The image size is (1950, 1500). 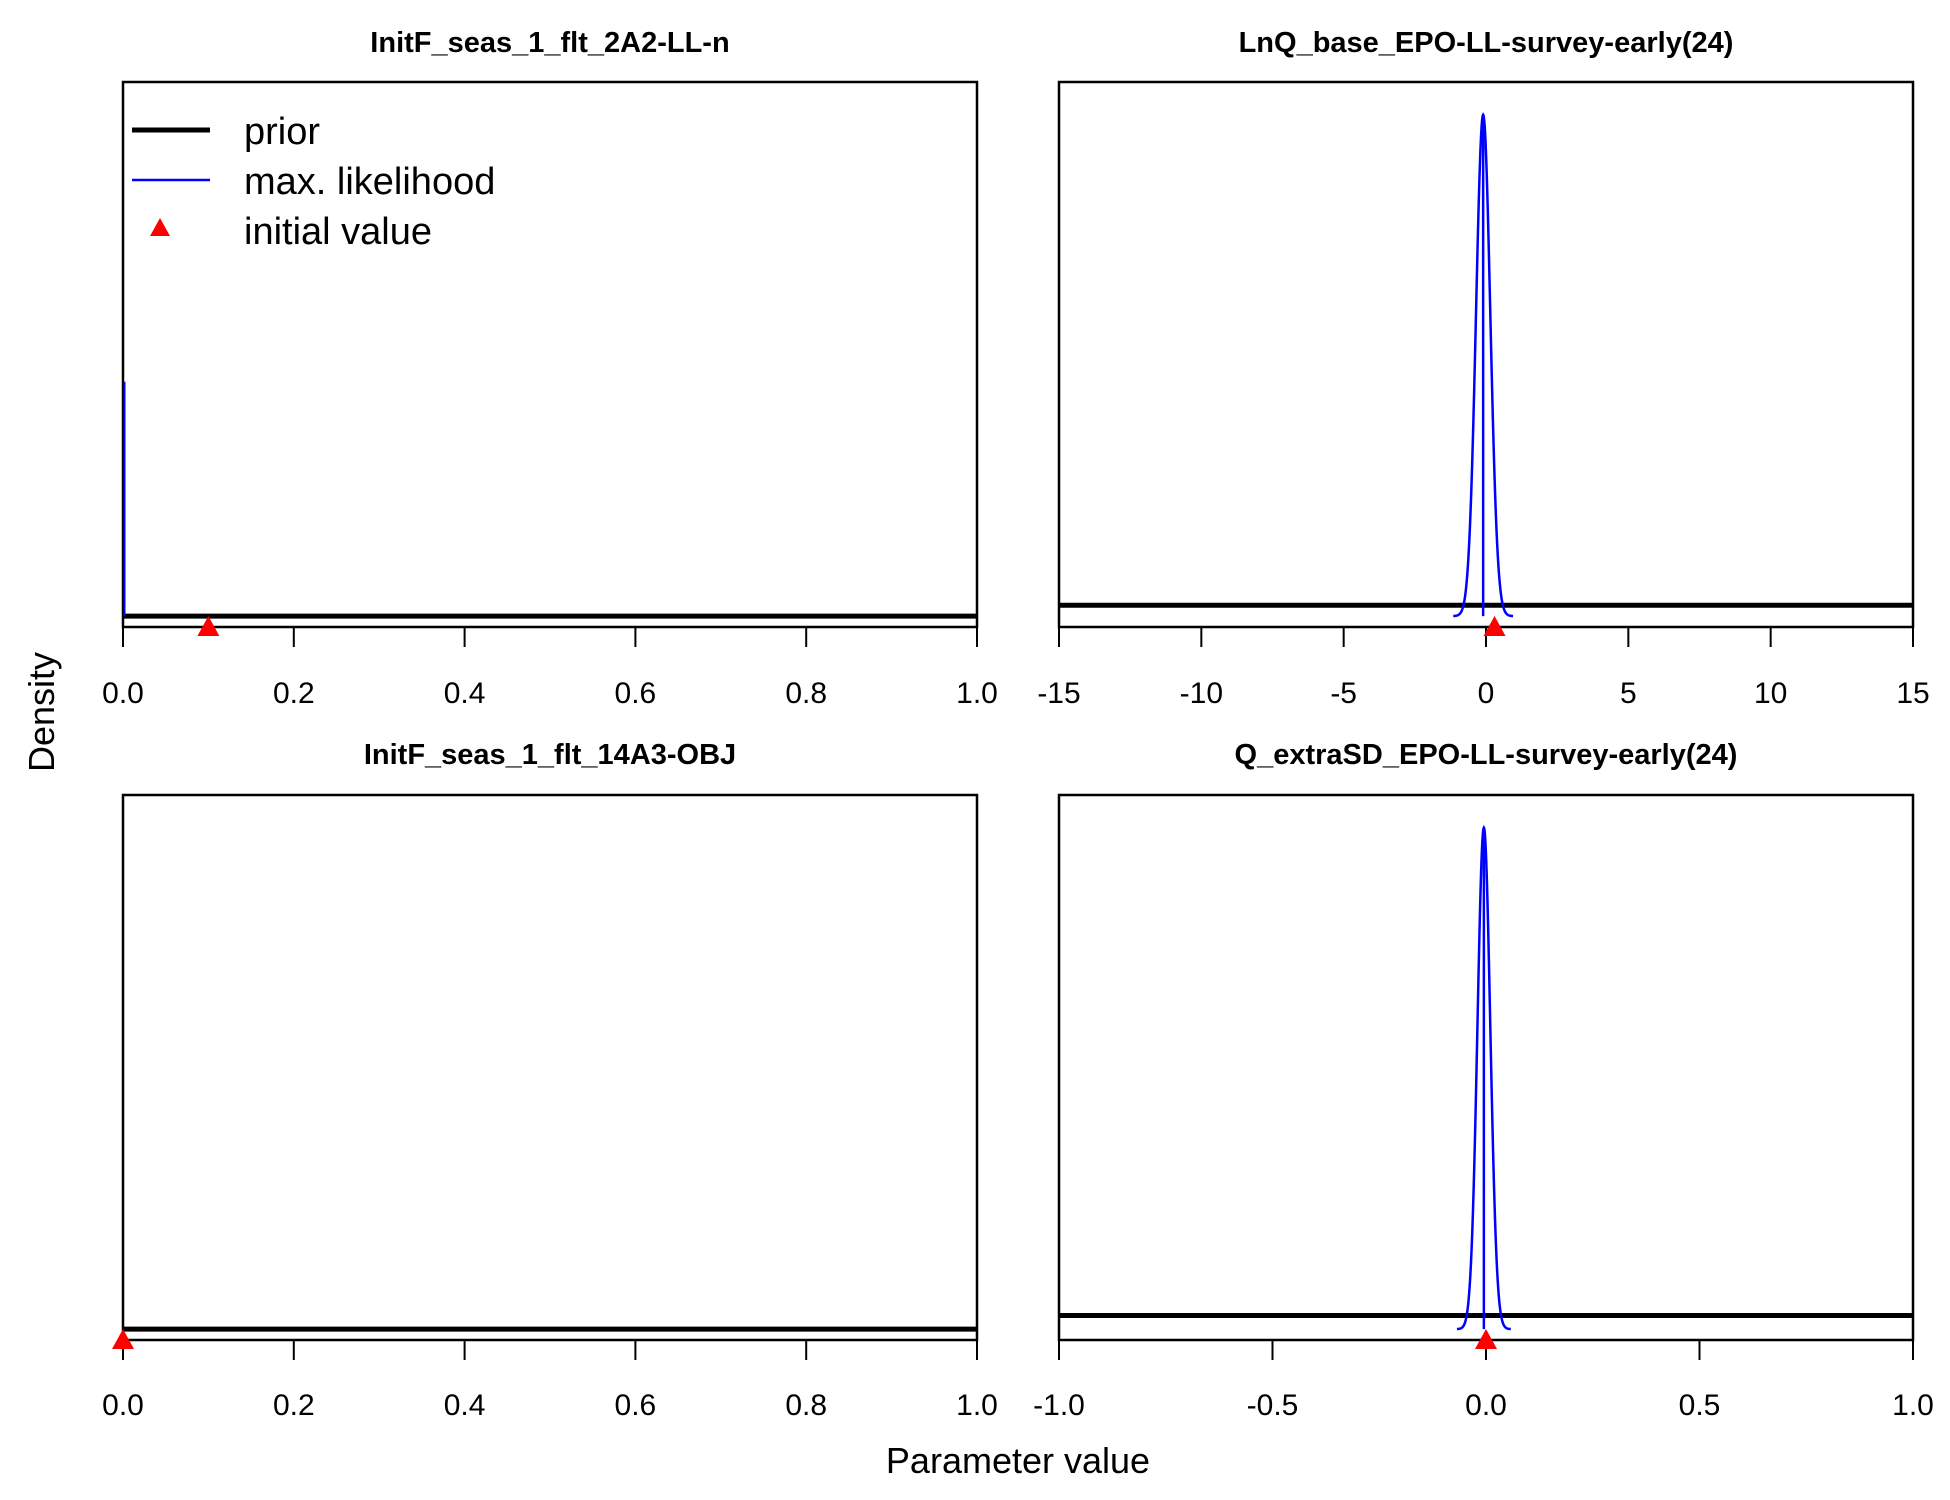 I want to click on x-tick-label: -15, so click(x=1058, y=693).